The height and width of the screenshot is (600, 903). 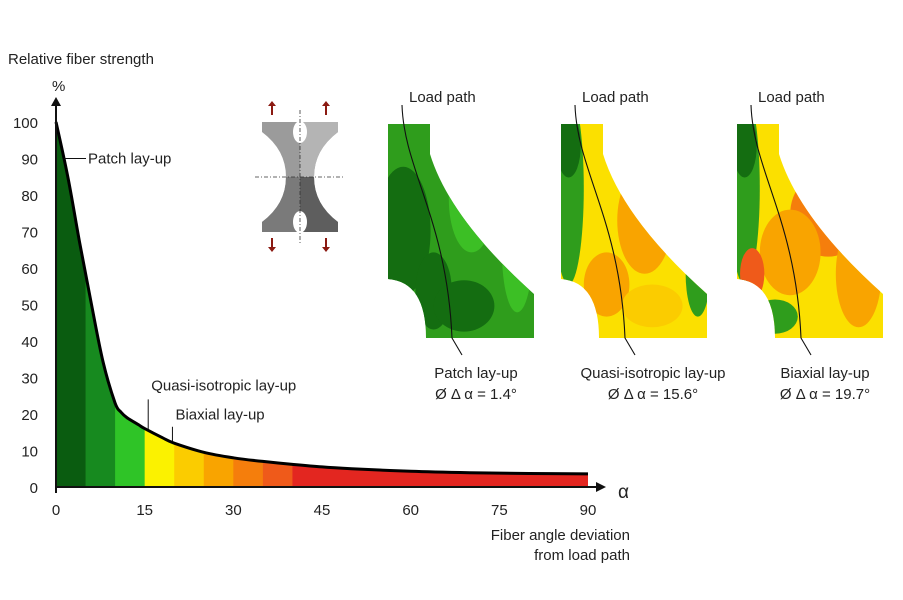 I want to click on x-axis-label-line2: from load path, so click(x=582, y=555).